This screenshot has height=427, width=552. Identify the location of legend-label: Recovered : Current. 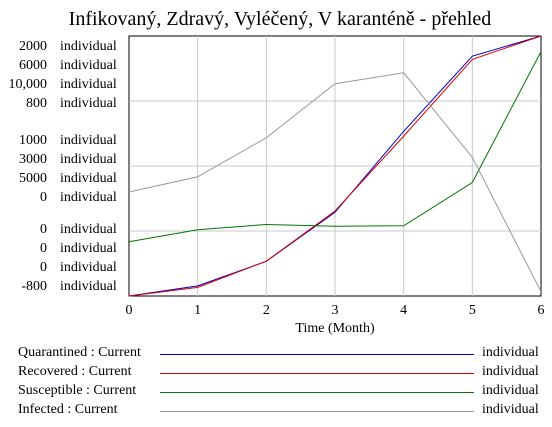
(75, 371).